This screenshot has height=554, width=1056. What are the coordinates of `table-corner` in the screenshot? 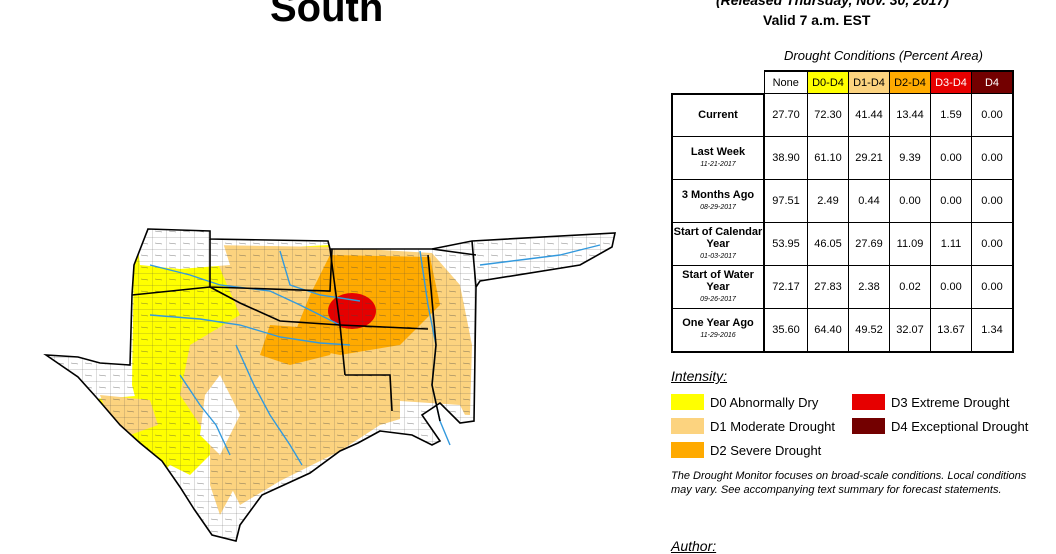 It's located at (718, 83).